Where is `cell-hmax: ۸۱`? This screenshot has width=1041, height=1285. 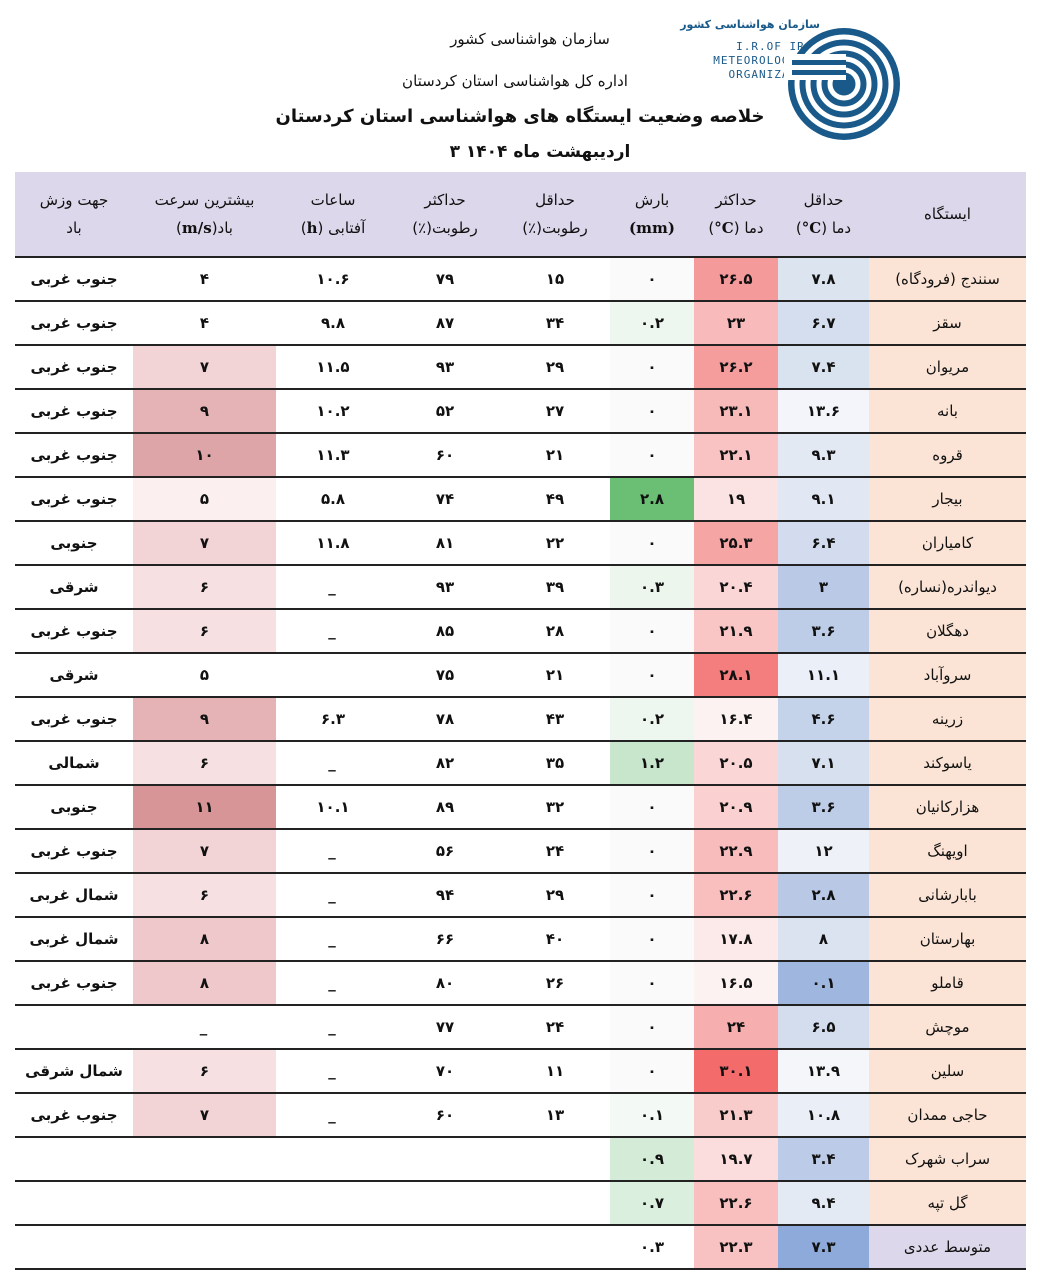
cell-hmax: ۸۱ is located at coordinates (445, 543).